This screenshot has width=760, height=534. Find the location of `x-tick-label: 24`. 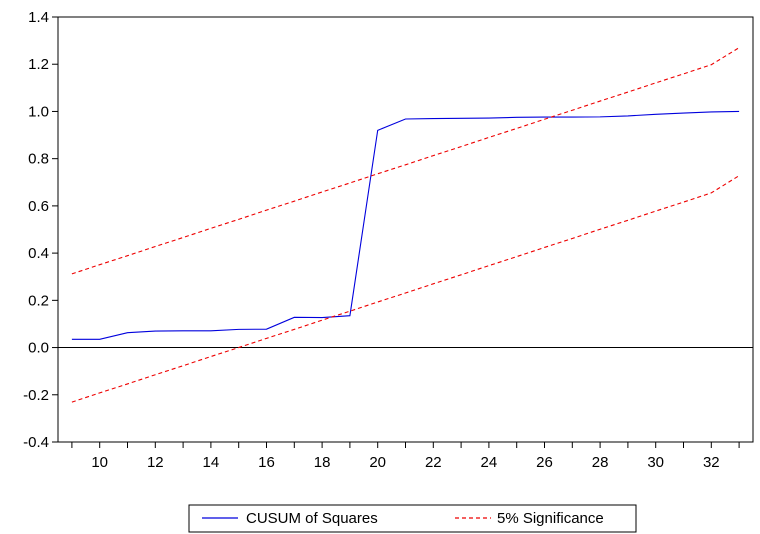

x-tick-label: 24 is located at coordinates (489, 462).